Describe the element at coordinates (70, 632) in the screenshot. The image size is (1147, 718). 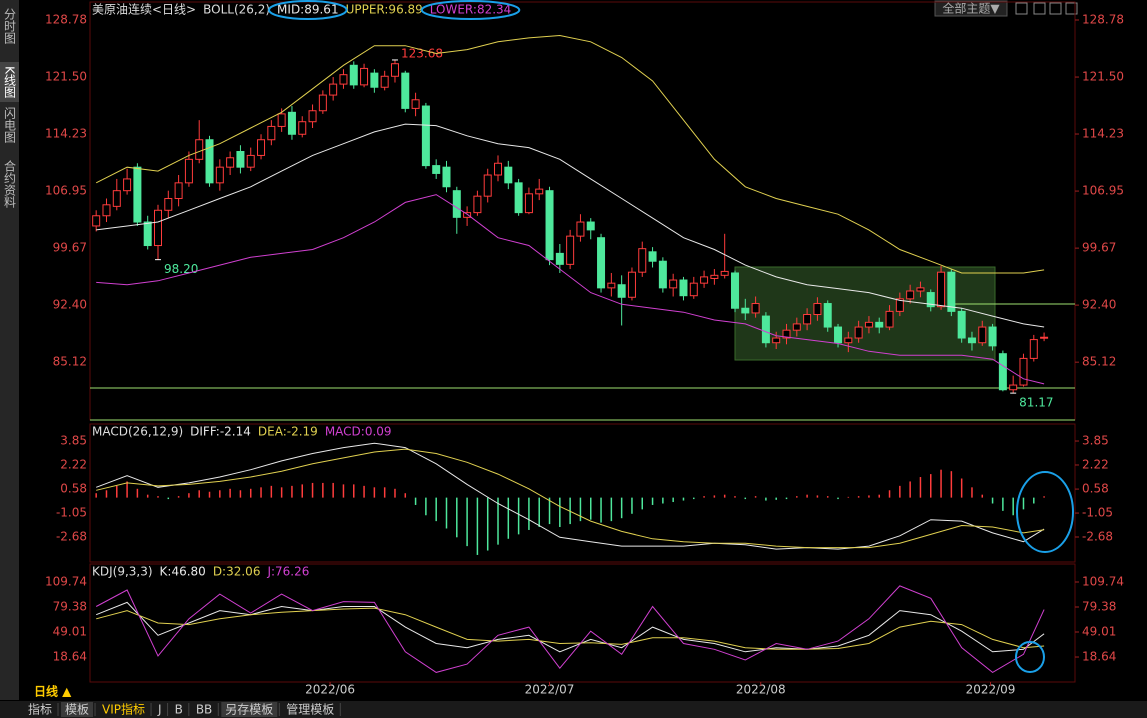
I see `y-tick-label: 49.01` at that location.